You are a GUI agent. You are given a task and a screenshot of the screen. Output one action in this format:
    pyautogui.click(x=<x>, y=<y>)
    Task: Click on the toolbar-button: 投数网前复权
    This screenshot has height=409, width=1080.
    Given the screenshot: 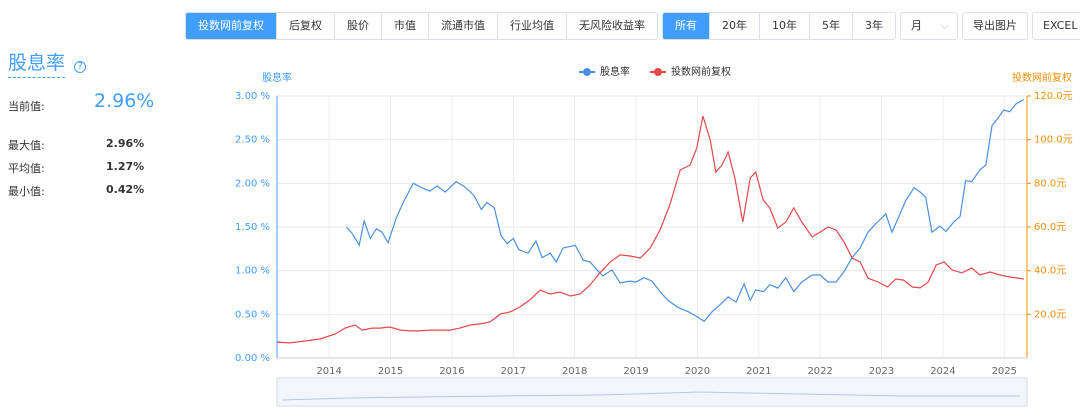 What is the action you would take?
    pyautogui.click(x=231, y=26)
    